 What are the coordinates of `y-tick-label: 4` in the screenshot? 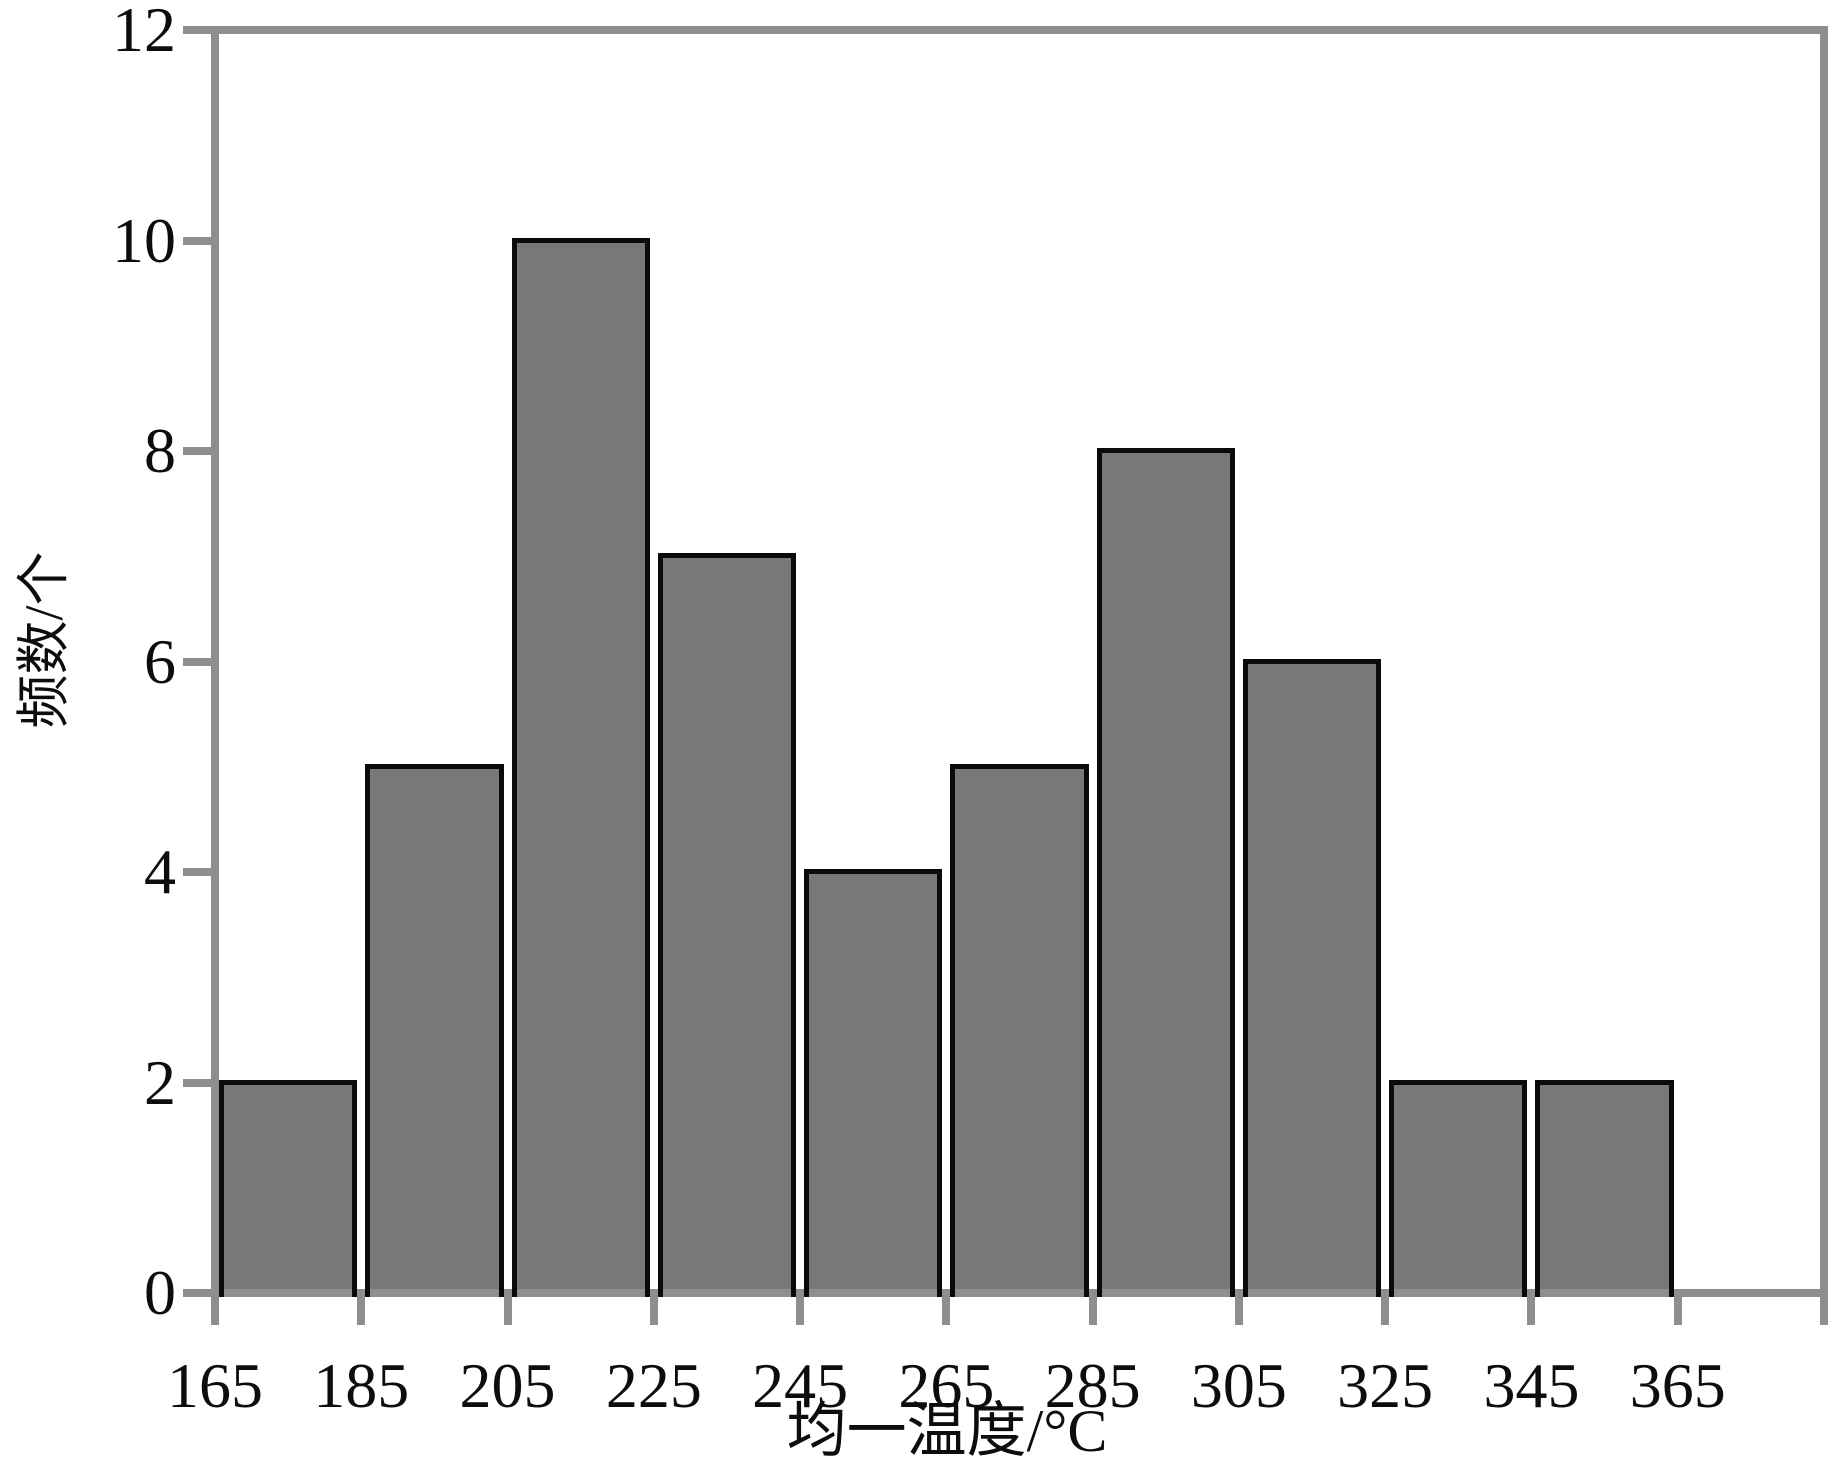 It's located at (160, 871).